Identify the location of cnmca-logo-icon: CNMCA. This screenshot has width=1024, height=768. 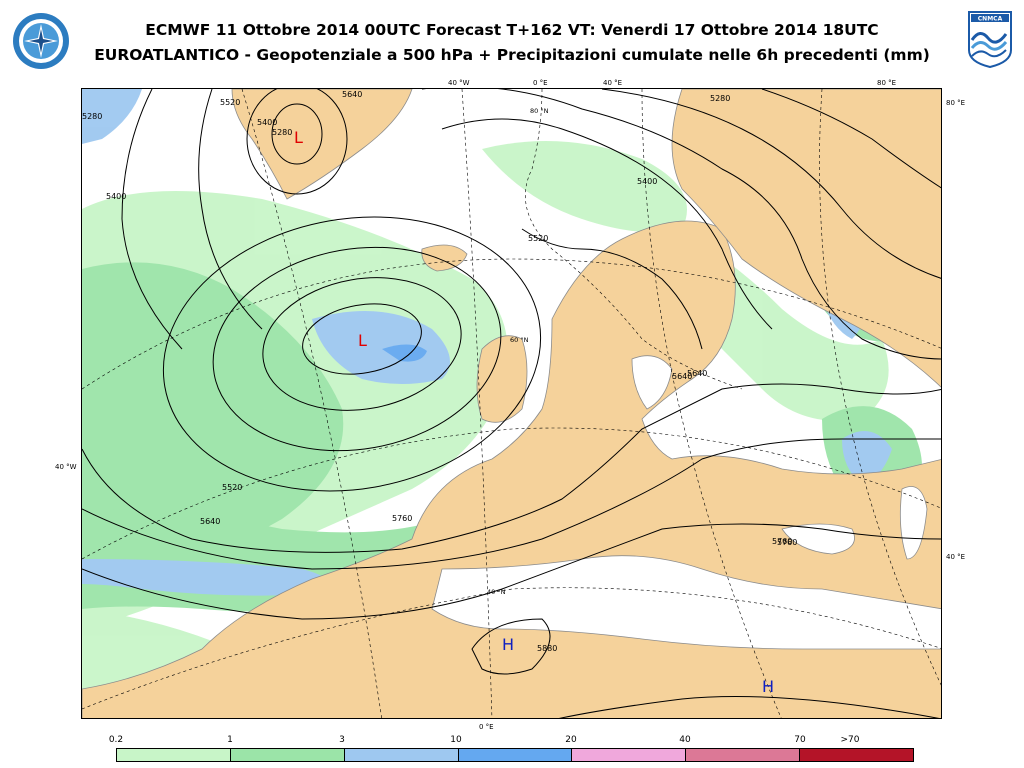
(990, 39).